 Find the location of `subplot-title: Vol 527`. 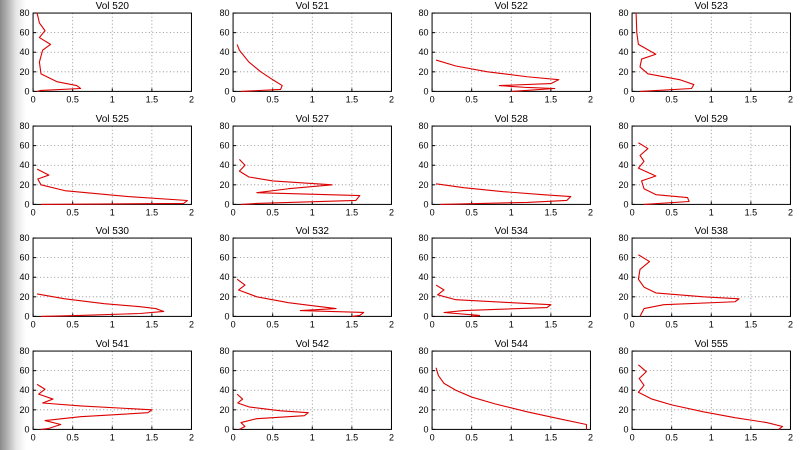

subplot-title: Vol 527 is located at coordinates (312, 119).